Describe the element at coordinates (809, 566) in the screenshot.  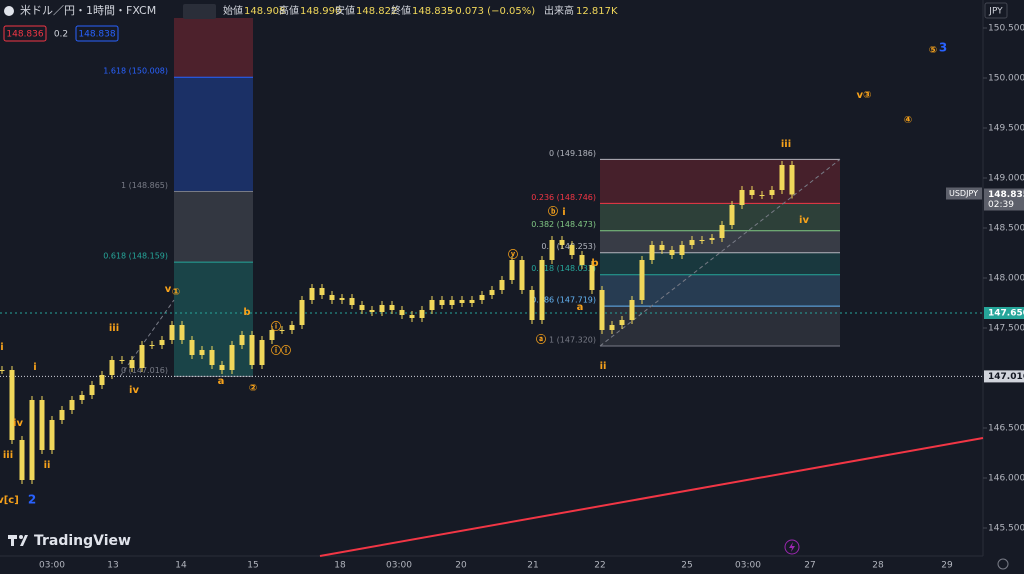
I see `x-tick-label: 27` at that location.